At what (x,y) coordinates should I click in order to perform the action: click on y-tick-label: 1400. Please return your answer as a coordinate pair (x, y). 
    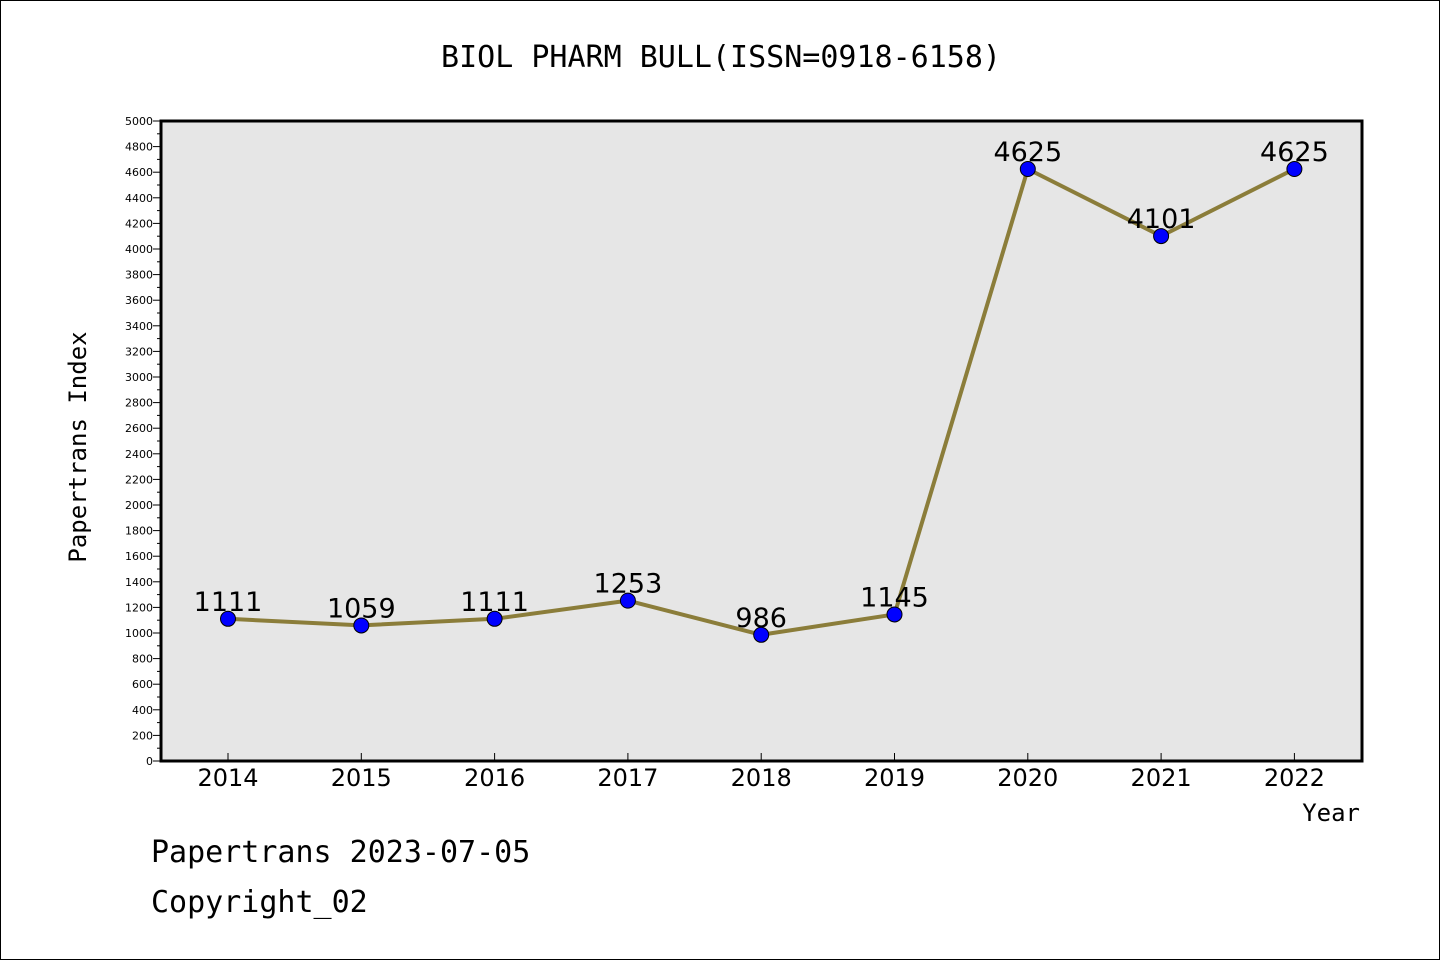
    Looking at the image, I should click on (139, 582).